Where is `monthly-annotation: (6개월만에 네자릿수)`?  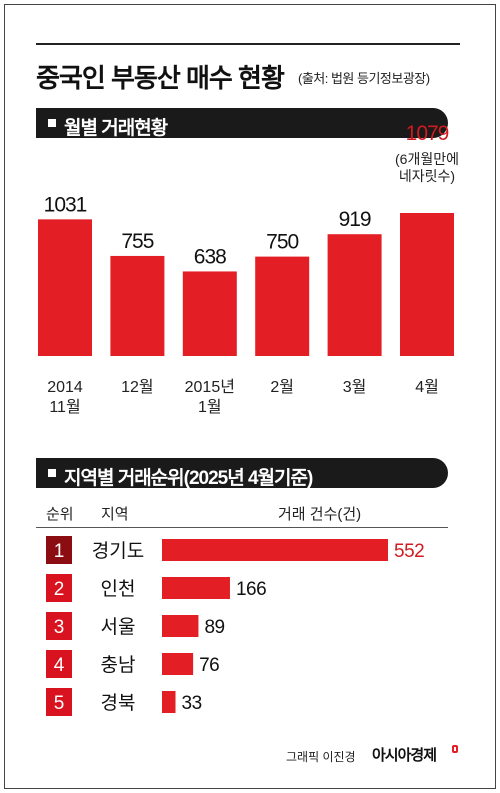
monthly-annotation: (6개월만에 네자릿수) is located at coordinates (427, 167).